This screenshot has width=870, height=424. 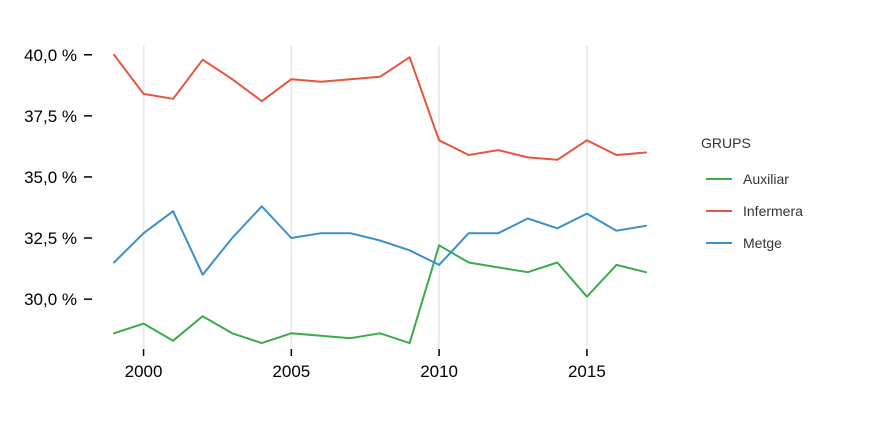 I want to click on x-tick-label: 2015, so click(x=587, y=371).